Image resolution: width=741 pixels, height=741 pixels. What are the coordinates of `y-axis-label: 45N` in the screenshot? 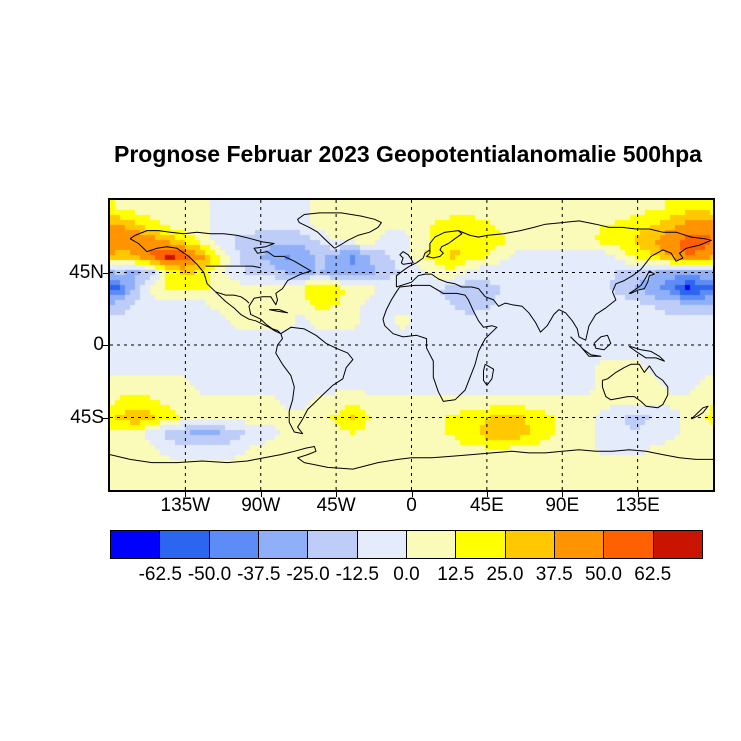 It's located at (86, 272).